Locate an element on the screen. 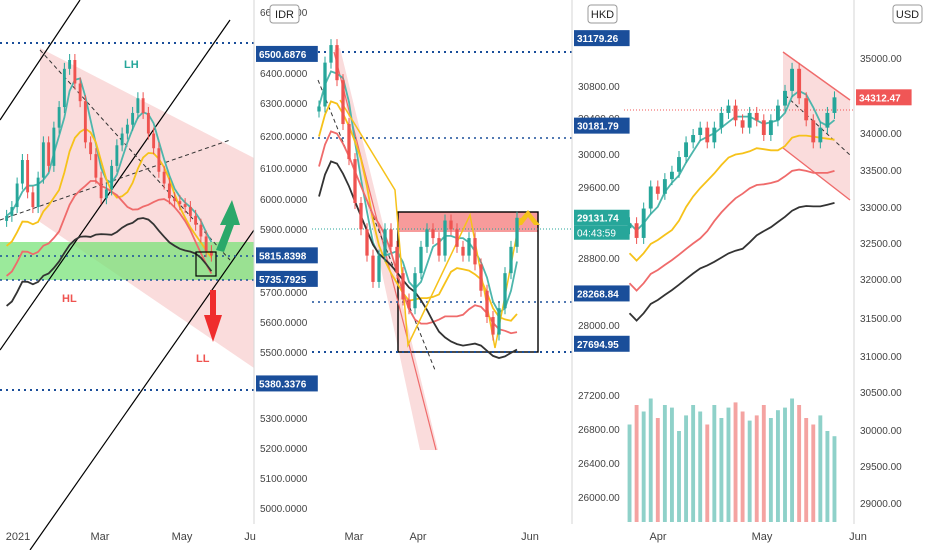 This screenshot has width=932, height=555. idr-currency-badge: IDR is located at coordinates (284, 14).